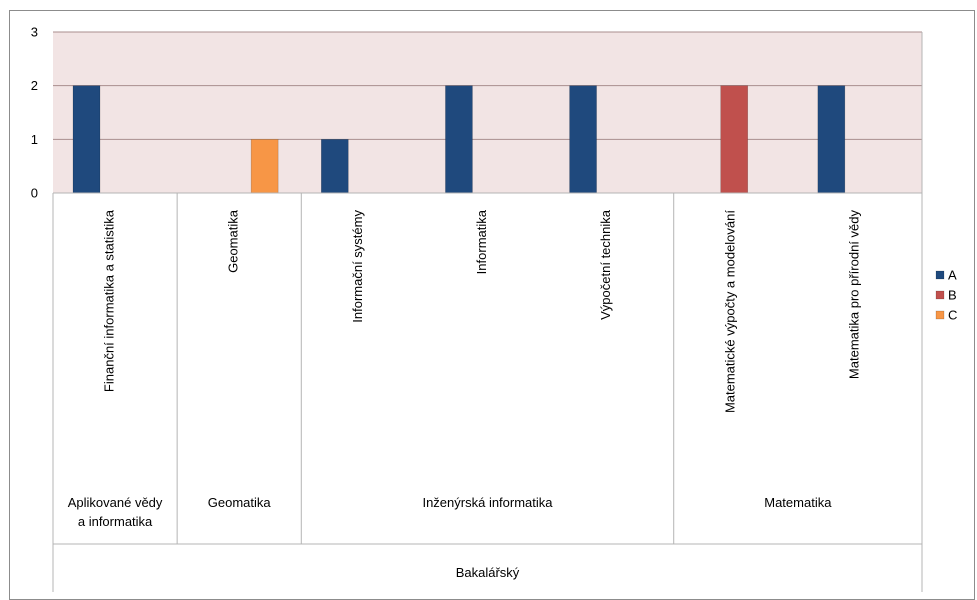 The image size is (977, 600). Describe the element at coordinates (34, 85) in the screenshot. I see `y-tick-label: 2` at that location.